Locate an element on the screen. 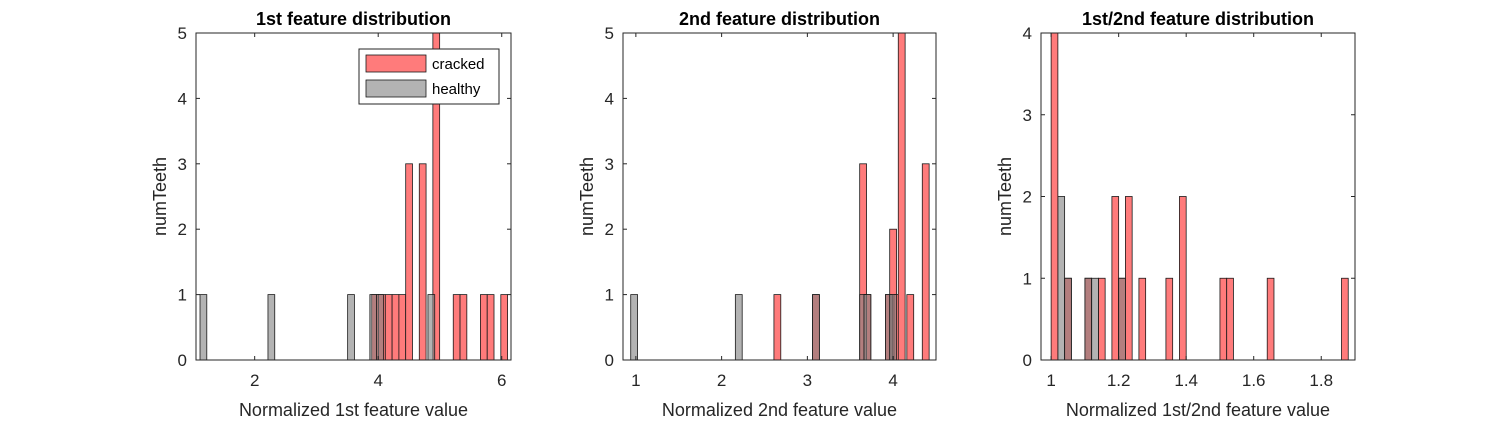 The height and width of the screenshot is (422, 1500). chart-title: 2nd feature distribution is located at coordinates (779, 19).